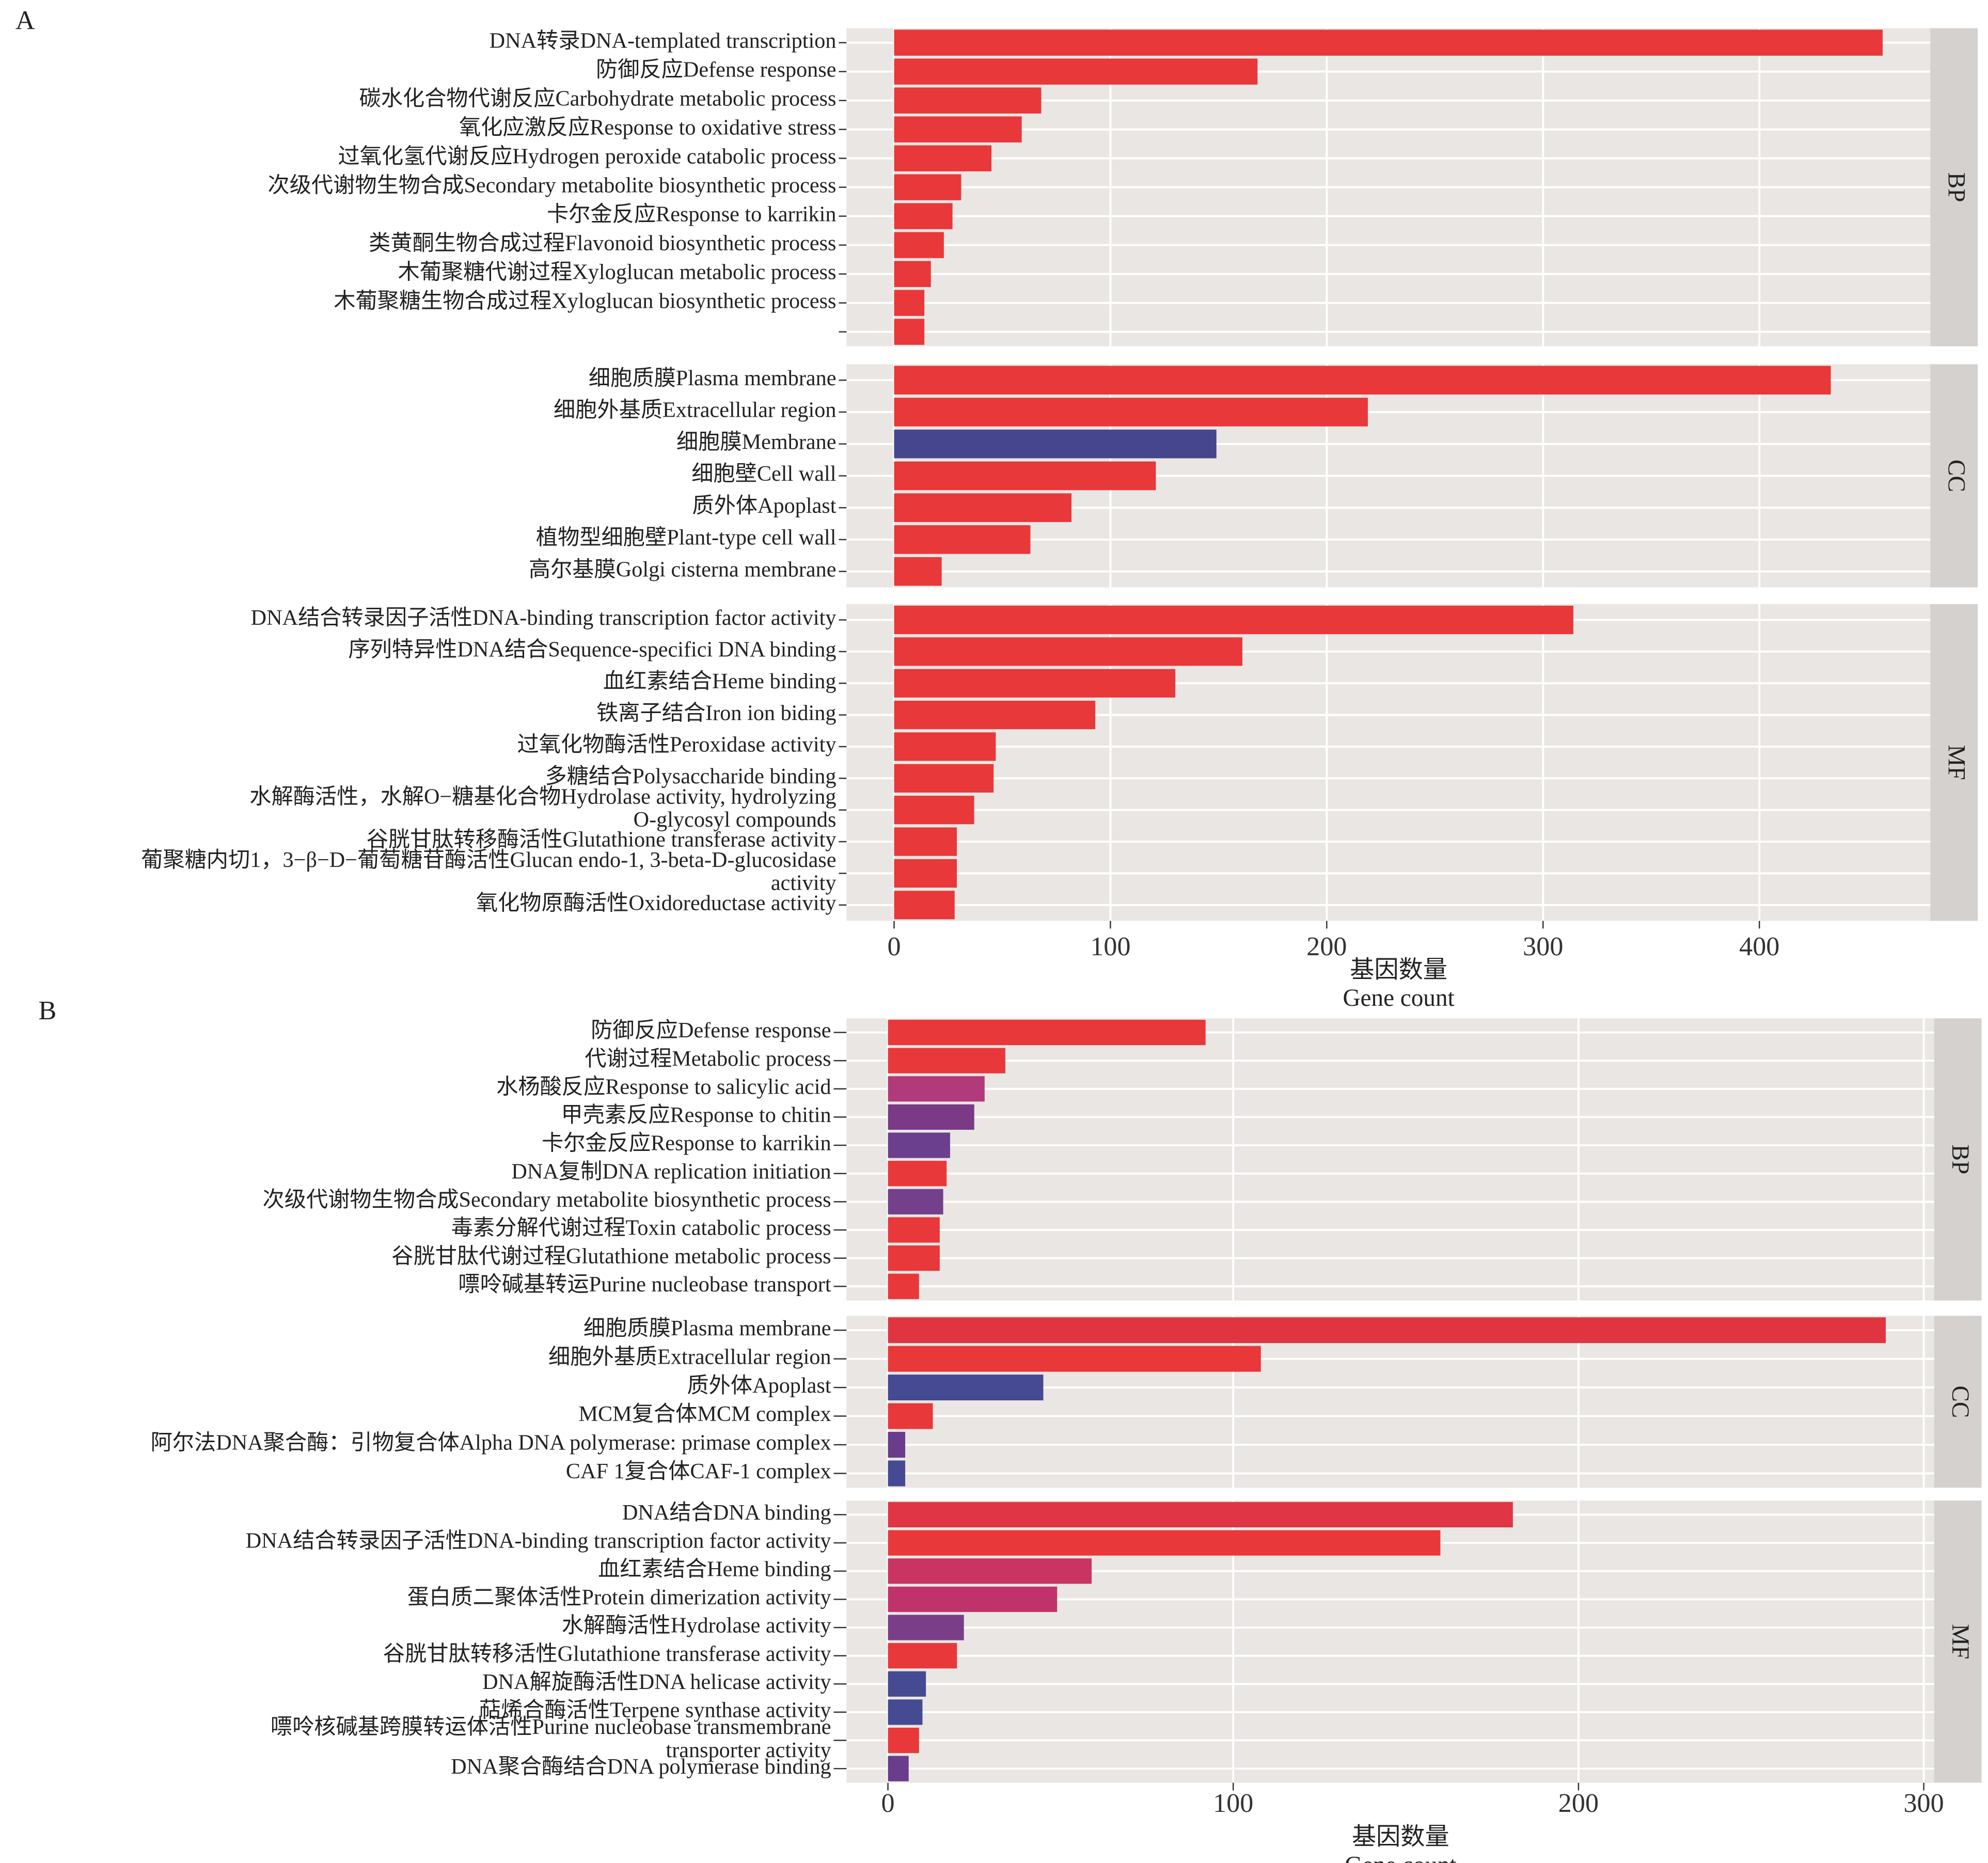 Image resolution: width=1988 pixels, height=1863 pixels. Describe the element at coordinates (618, 272) in the screenshot. I see `y-tick-label: 木葡聚糖代谢过程Xyloglucan metabolic process` at that location.